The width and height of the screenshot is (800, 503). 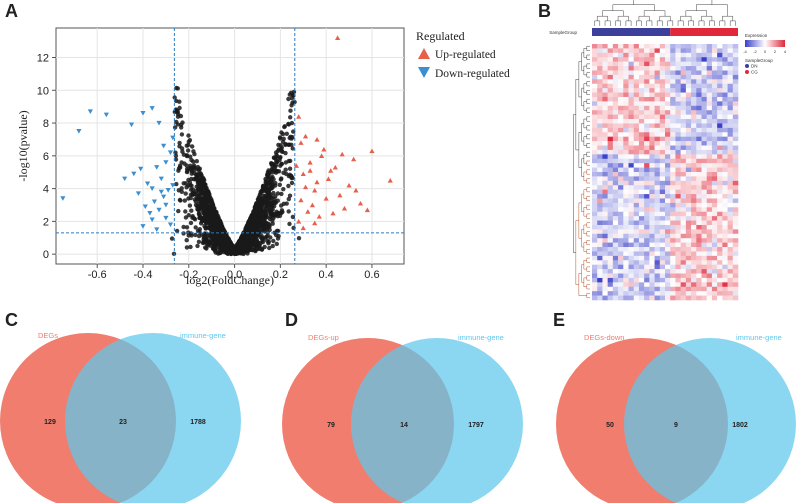 What do you see at coordinates (704, 32) in the screenshot?
I see `cg-group-bar` at bounding box center [704, 32].